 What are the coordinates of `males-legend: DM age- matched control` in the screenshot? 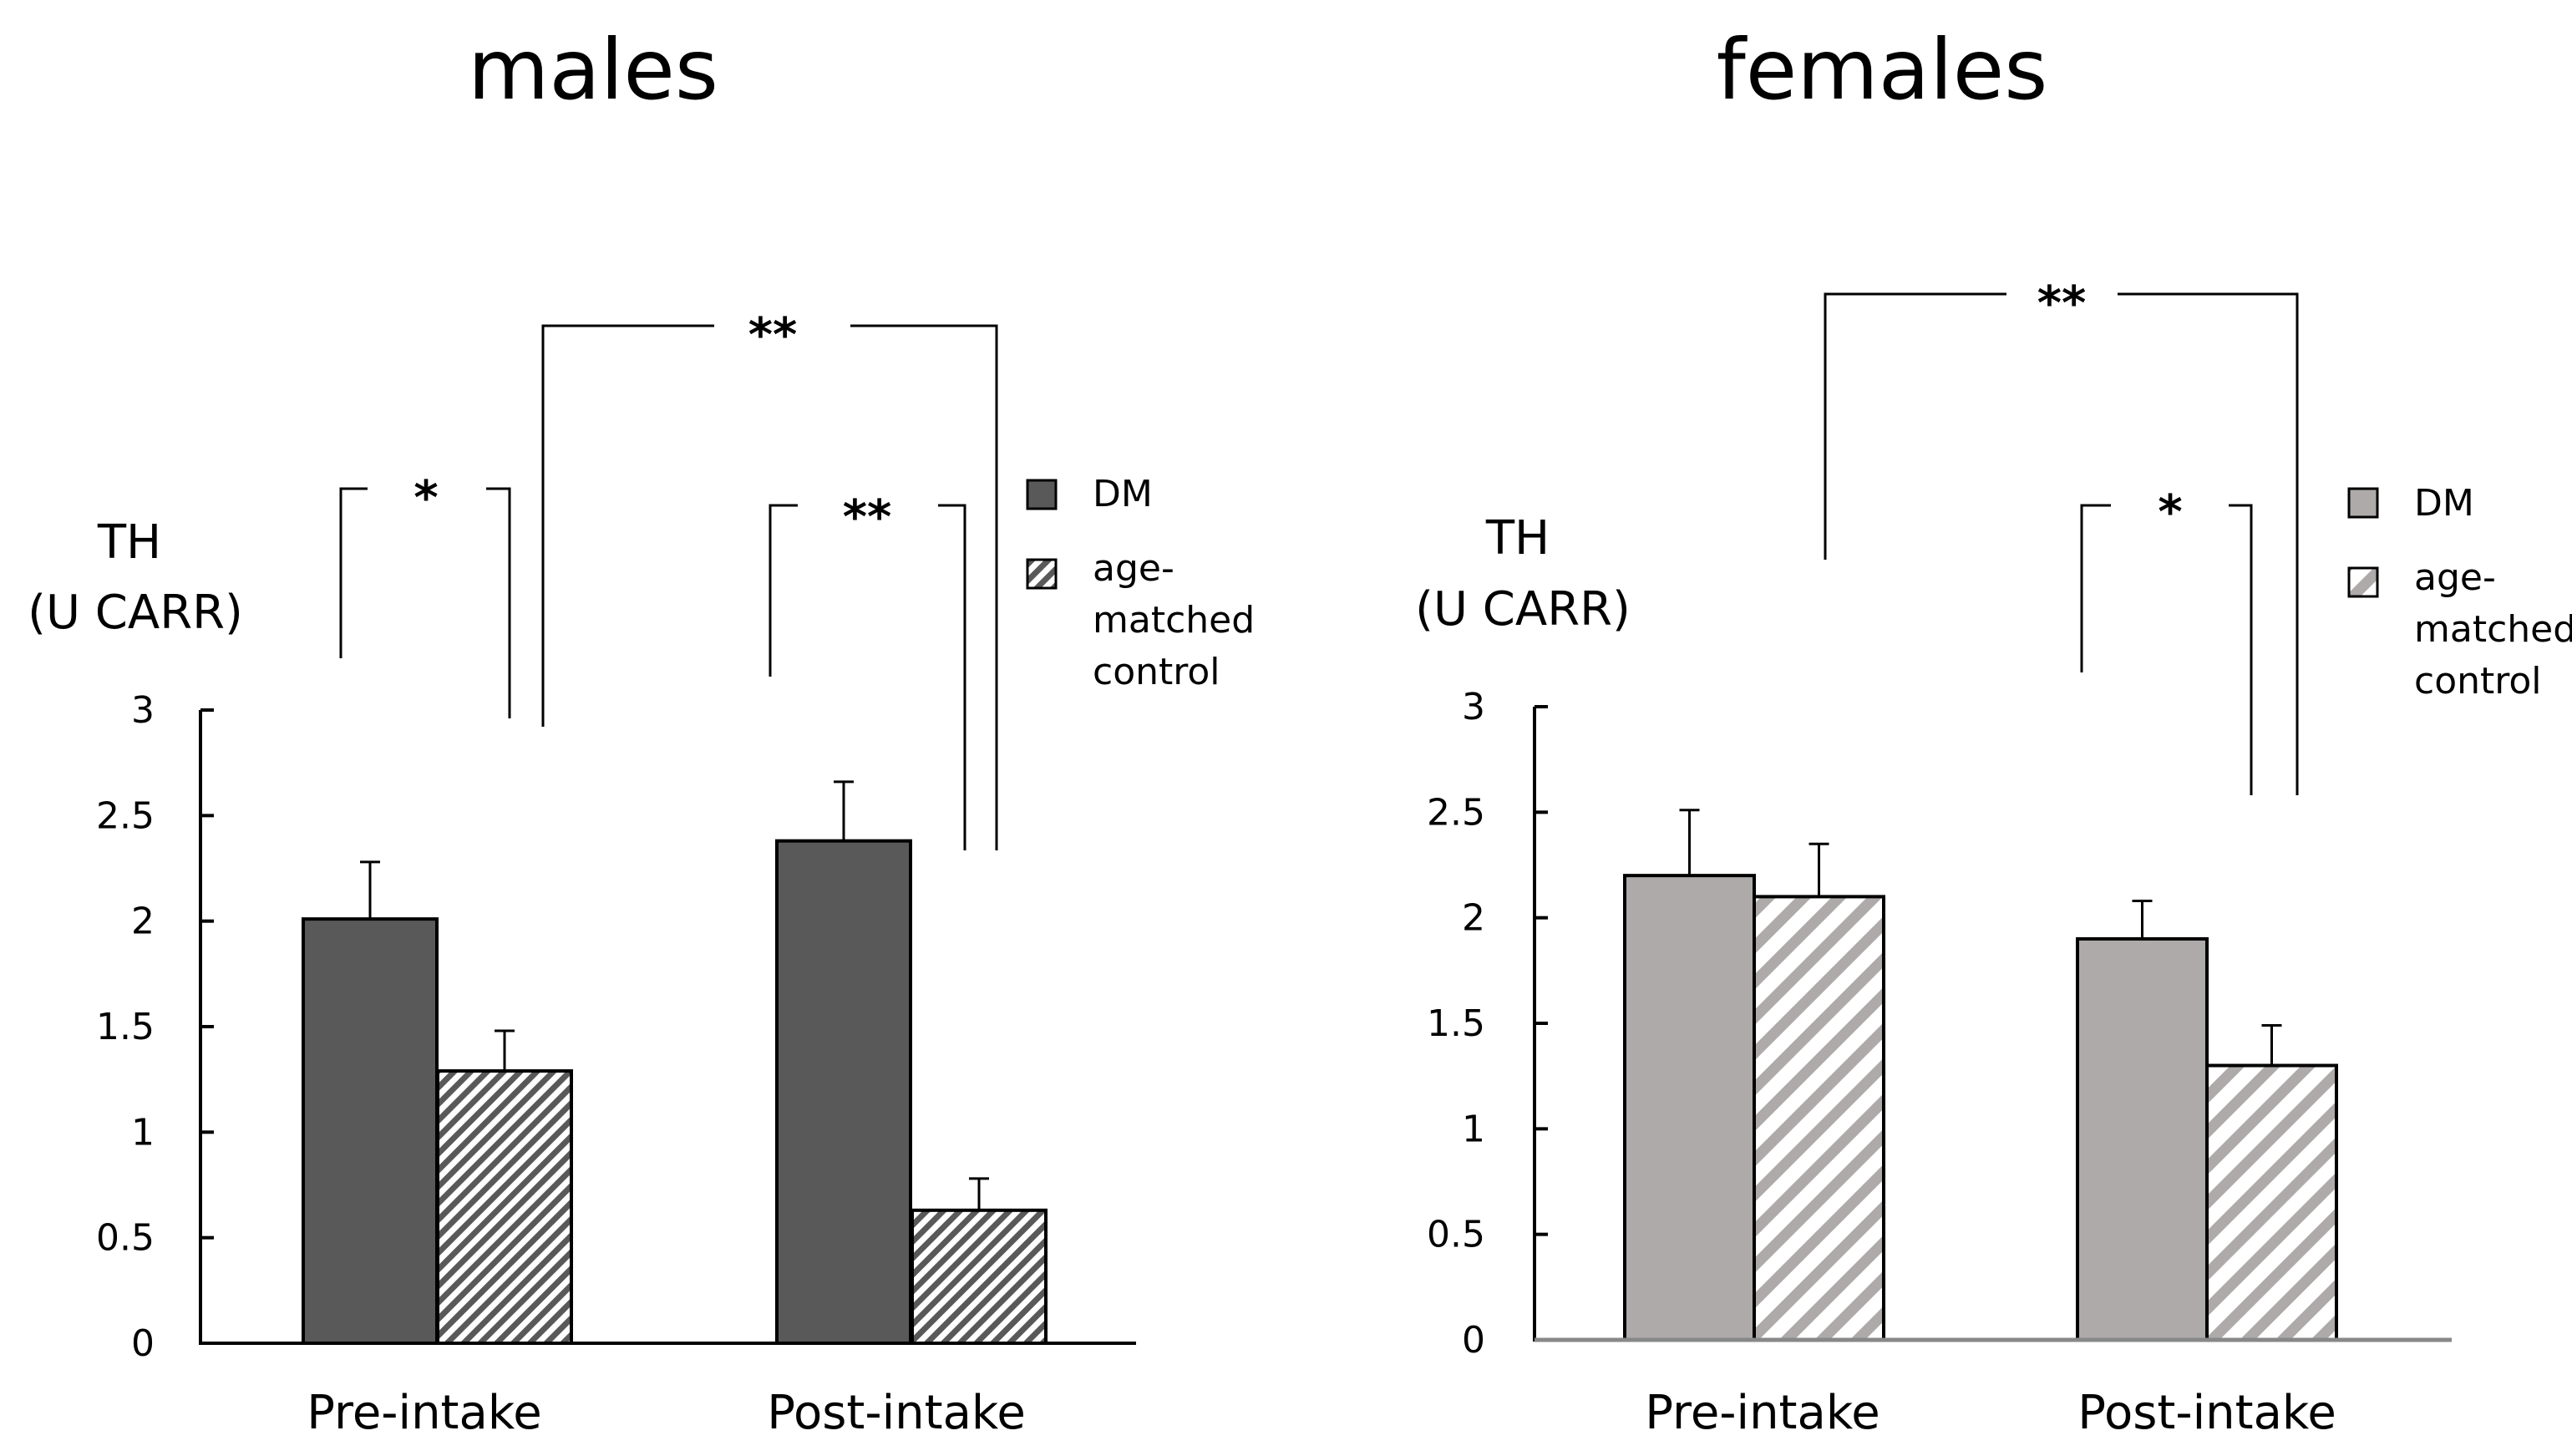 It's located at (1140, 583).